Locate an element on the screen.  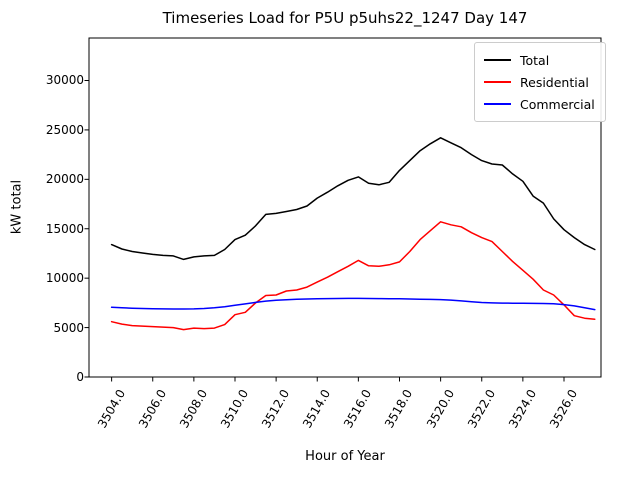
y-tick-label: 10000 is located at coordinates (64, 278).